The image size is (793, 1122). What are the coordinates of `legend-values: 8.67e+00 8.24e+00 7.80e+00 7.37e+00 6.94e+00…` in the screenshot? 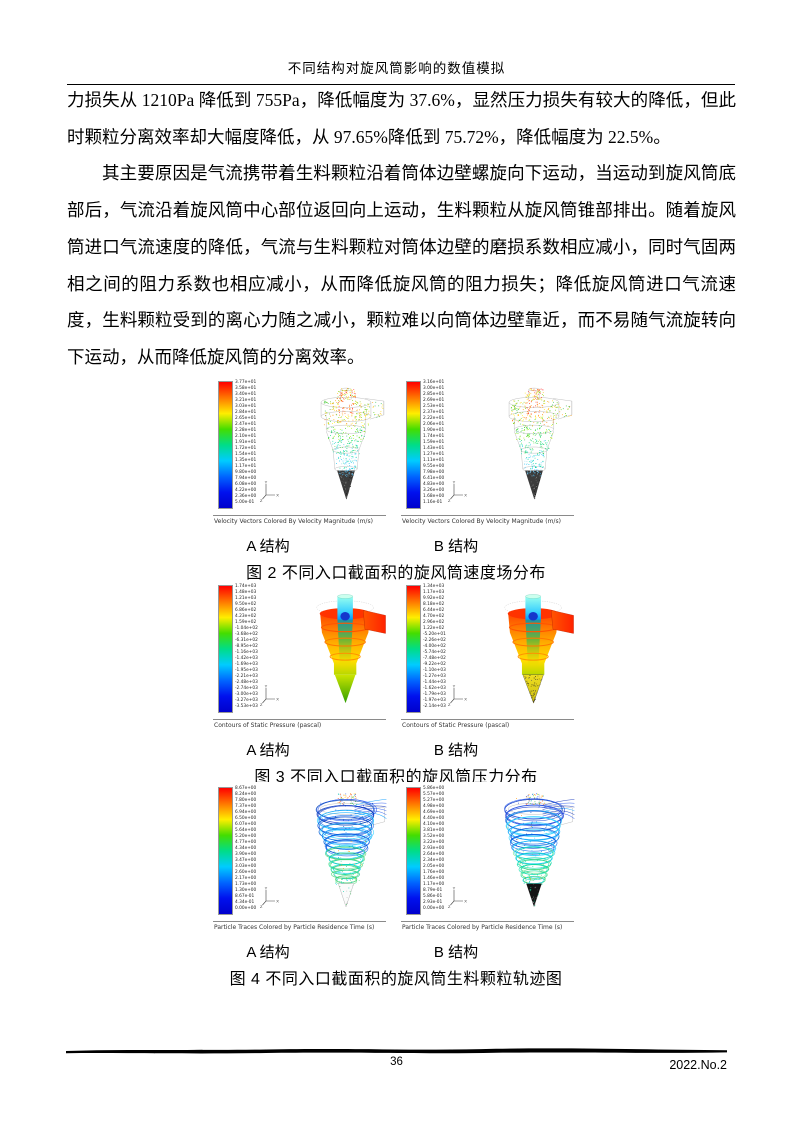 It's located at (246, 848).